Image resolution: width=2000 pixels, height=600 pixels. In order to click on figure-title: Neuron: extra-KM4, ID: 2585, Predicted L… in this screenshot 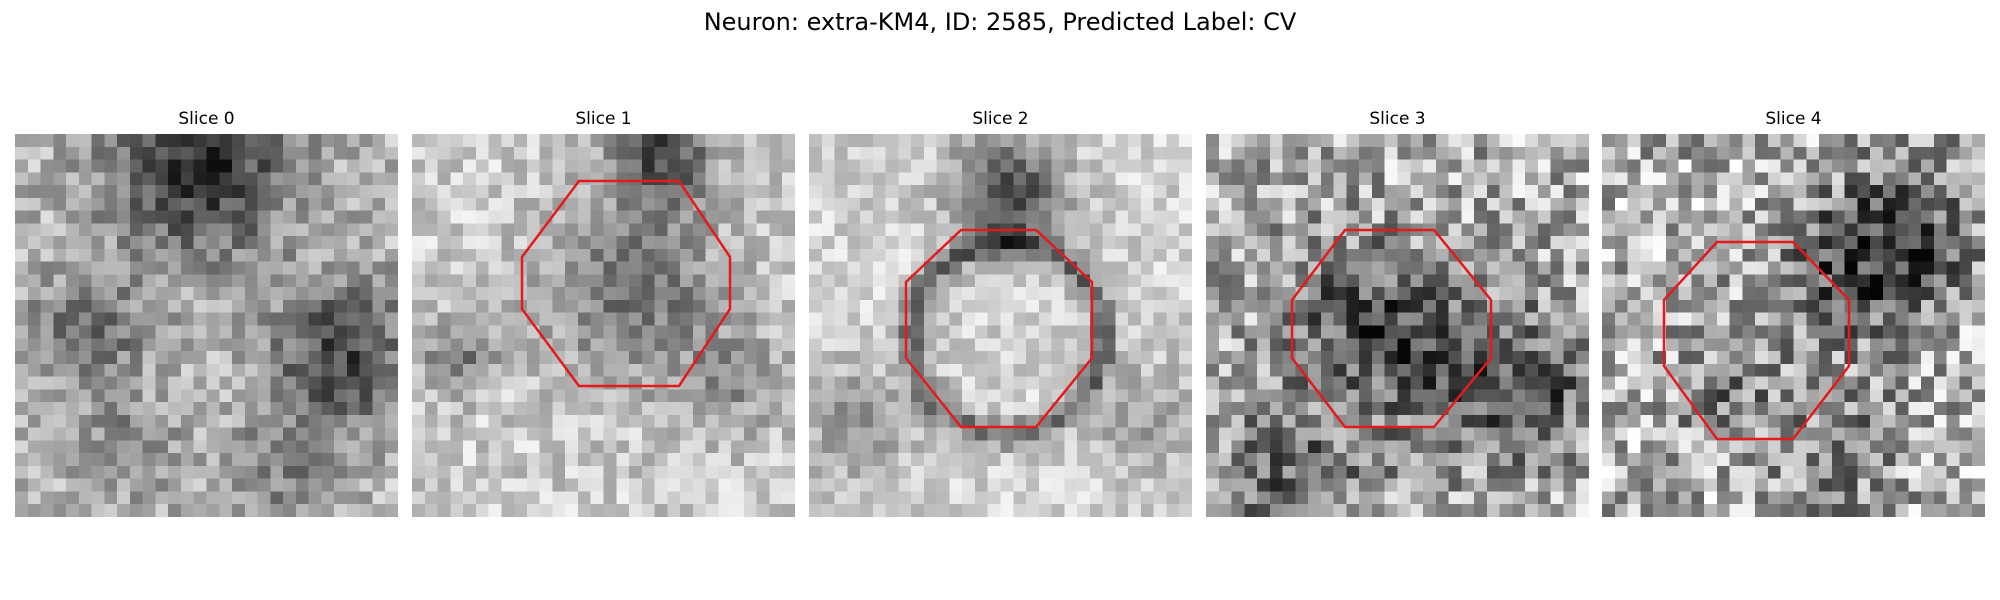, I will do `click(1000, 22)`.